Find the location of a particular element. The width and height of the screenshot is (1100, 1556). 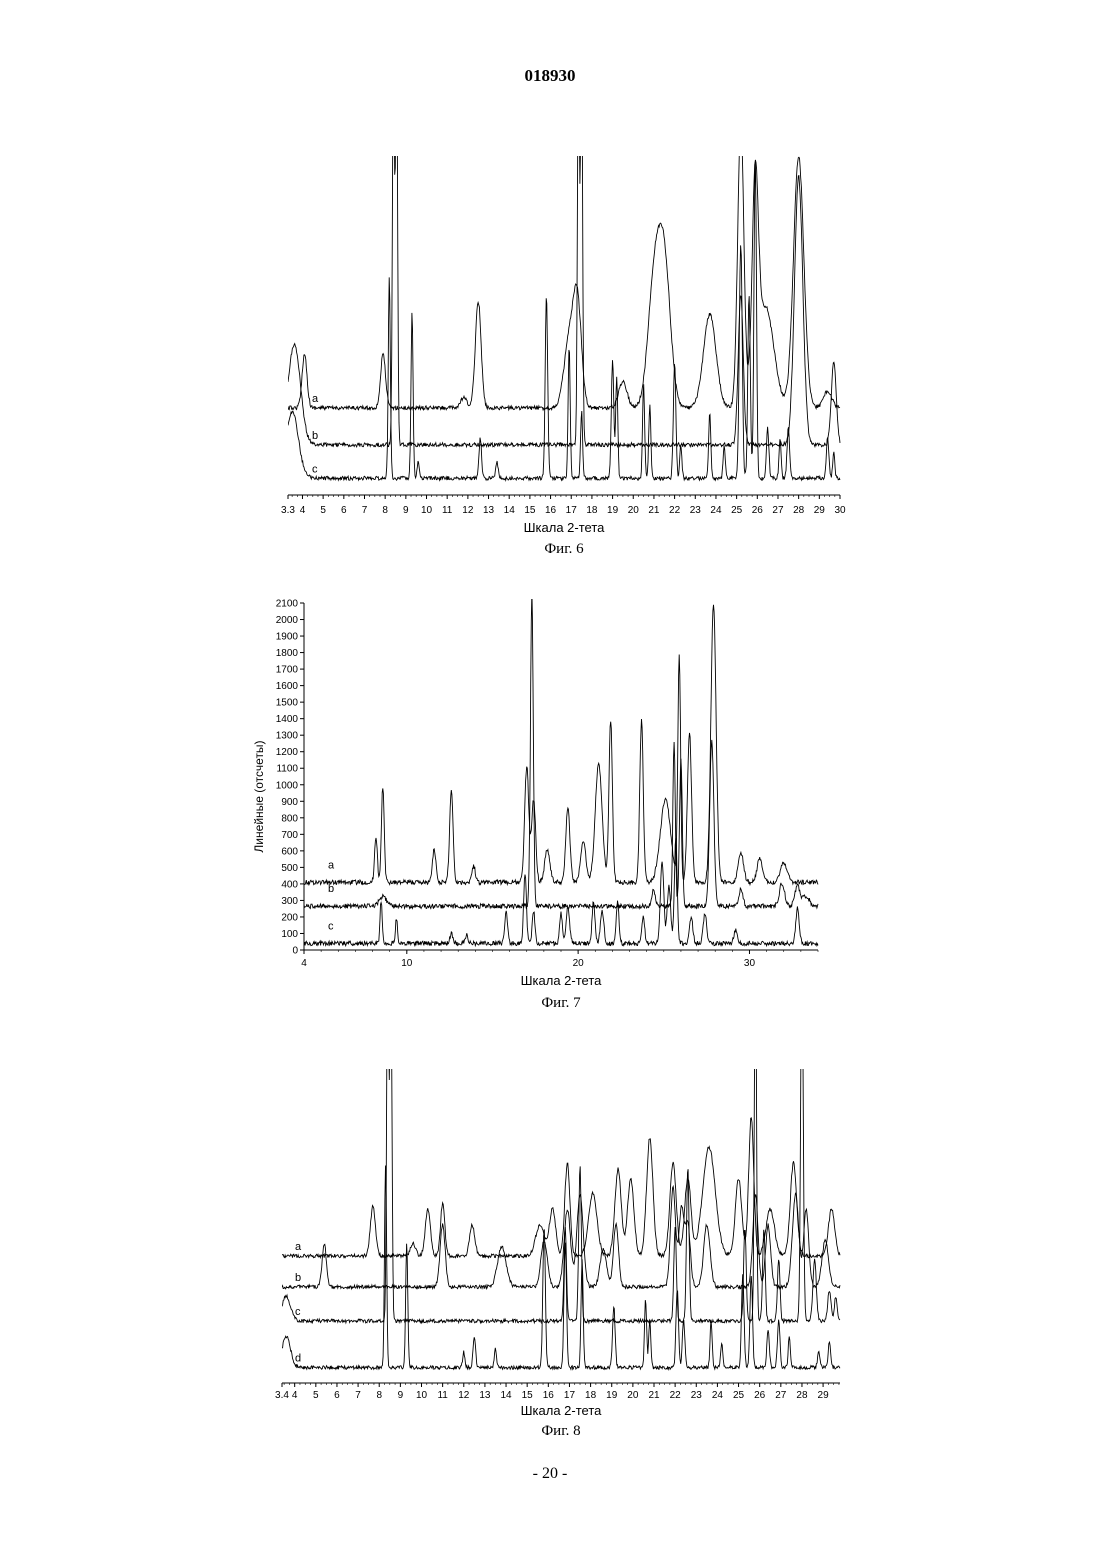

y-tick-label: 600 is located at coordinates (289, 851).